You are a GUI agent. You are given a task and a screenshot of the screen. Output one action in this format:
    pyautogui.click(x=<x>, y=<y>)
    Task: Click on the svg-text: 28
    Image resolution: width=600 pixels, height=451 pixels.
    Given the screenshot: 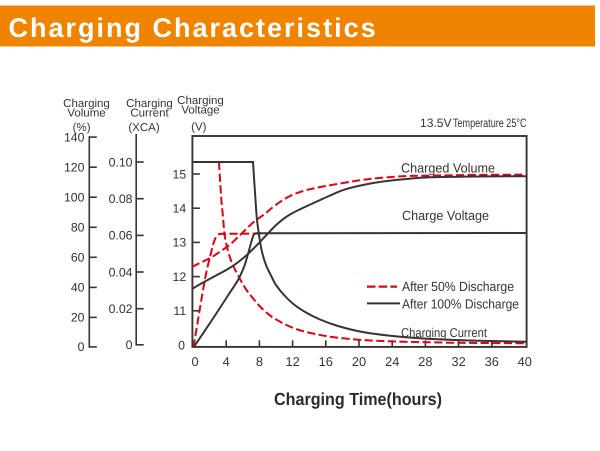 What is the action you would take?
    pyautogui.click(x=425, y=361)
    